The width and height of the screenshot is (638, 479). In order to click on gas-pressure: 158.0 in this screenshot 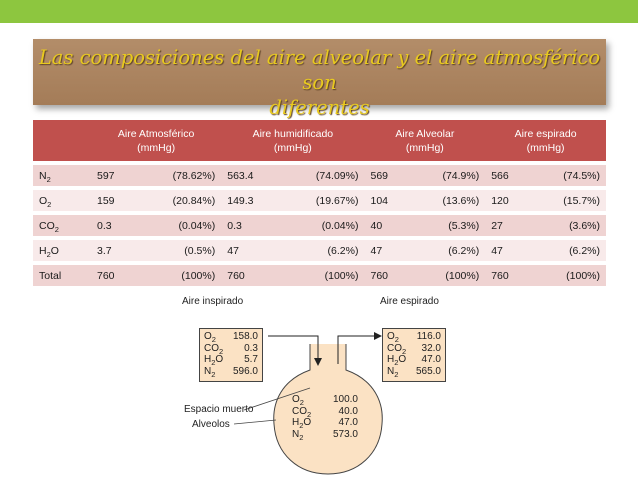, I will do `click(245, 336)`.